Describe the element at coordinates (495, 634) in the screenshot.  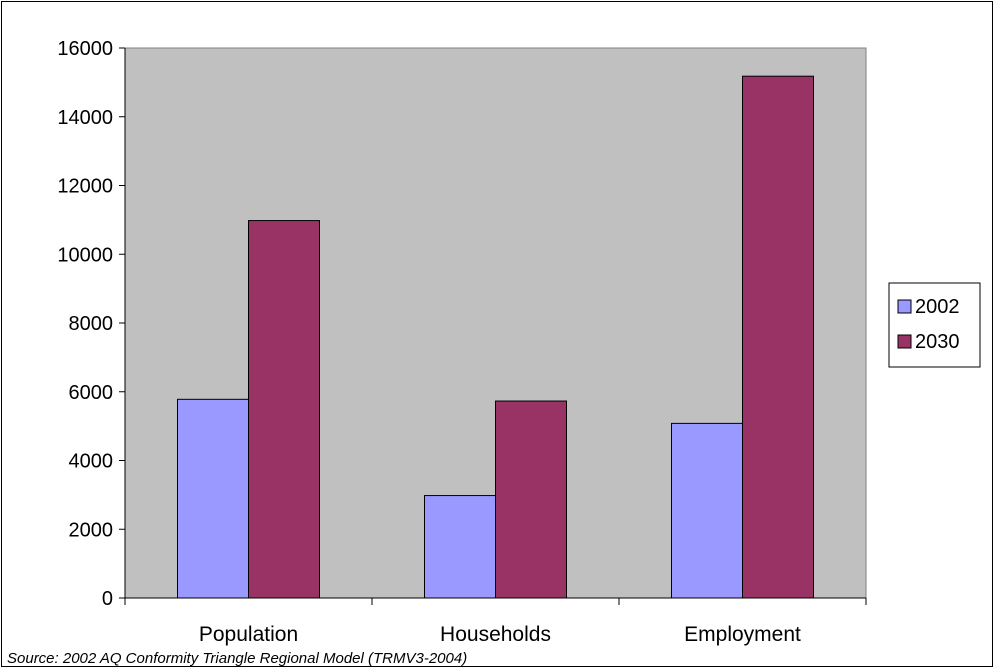
I see `x-category-label: Households` at that location.